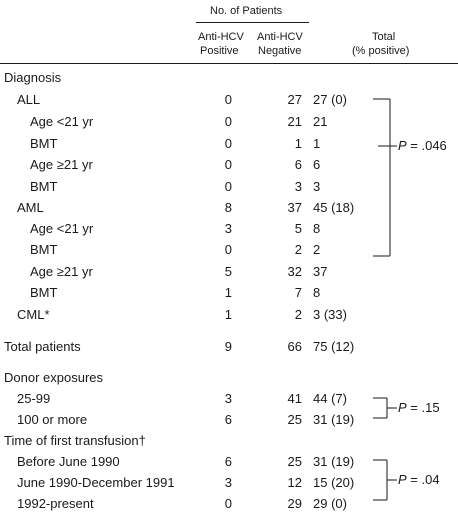 Image resolution: width=458 pixels, height=512 pixels. Describe the element at coordinates (330, 314) in the screenshot. I see `cell-total: 3 (33)` at that location.